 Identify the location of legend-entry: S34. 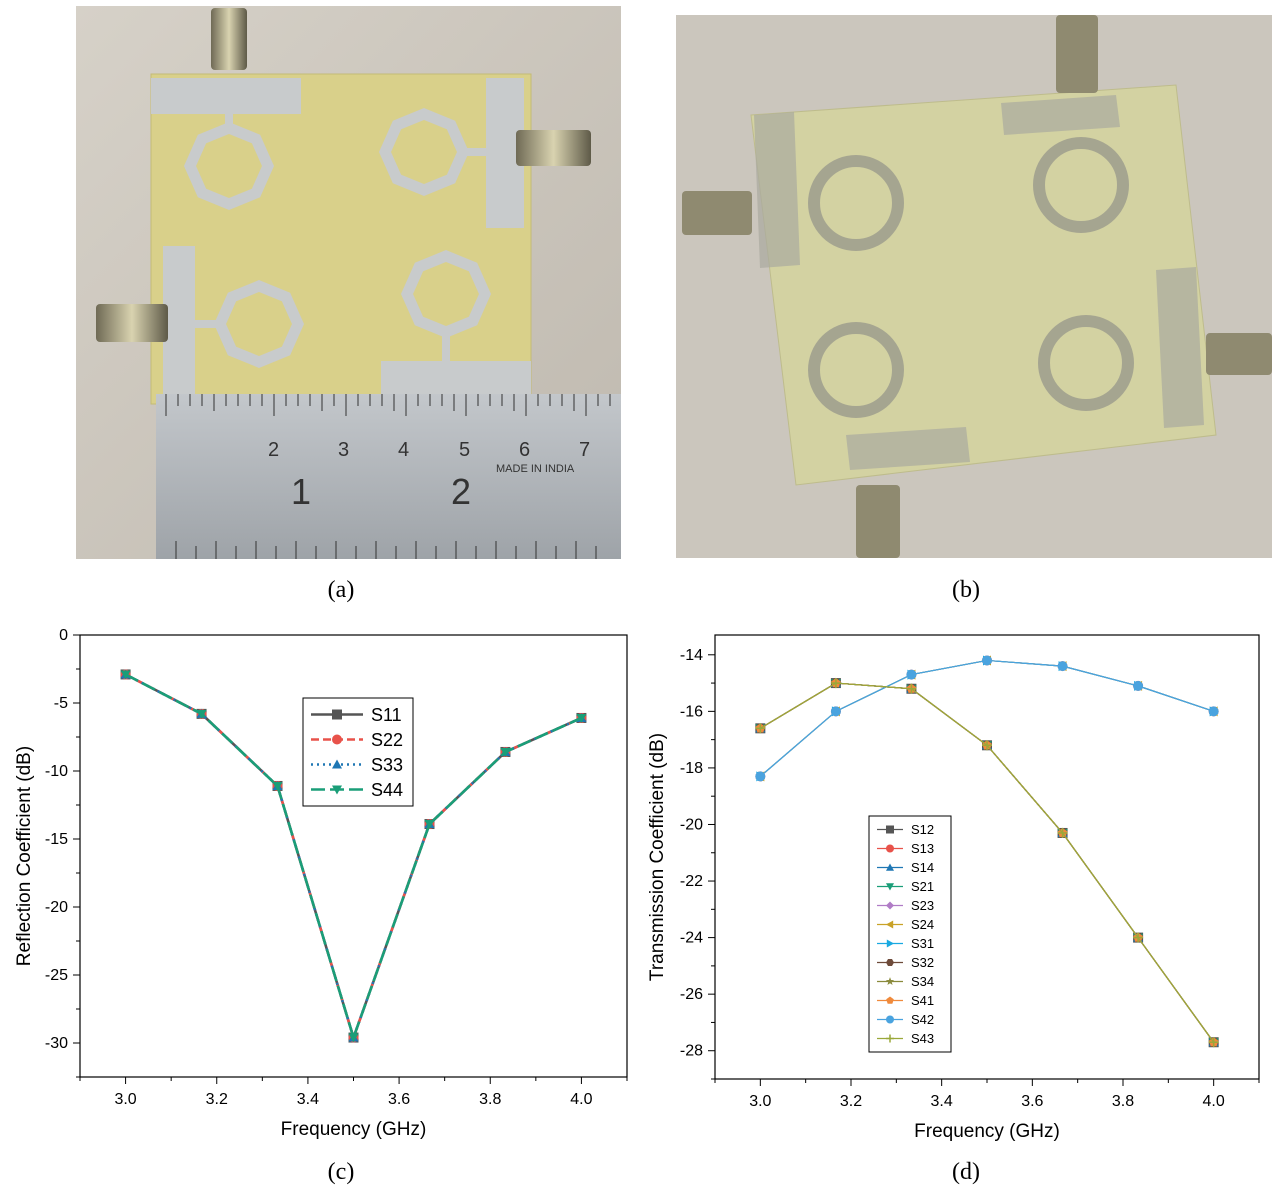
(905, 981).